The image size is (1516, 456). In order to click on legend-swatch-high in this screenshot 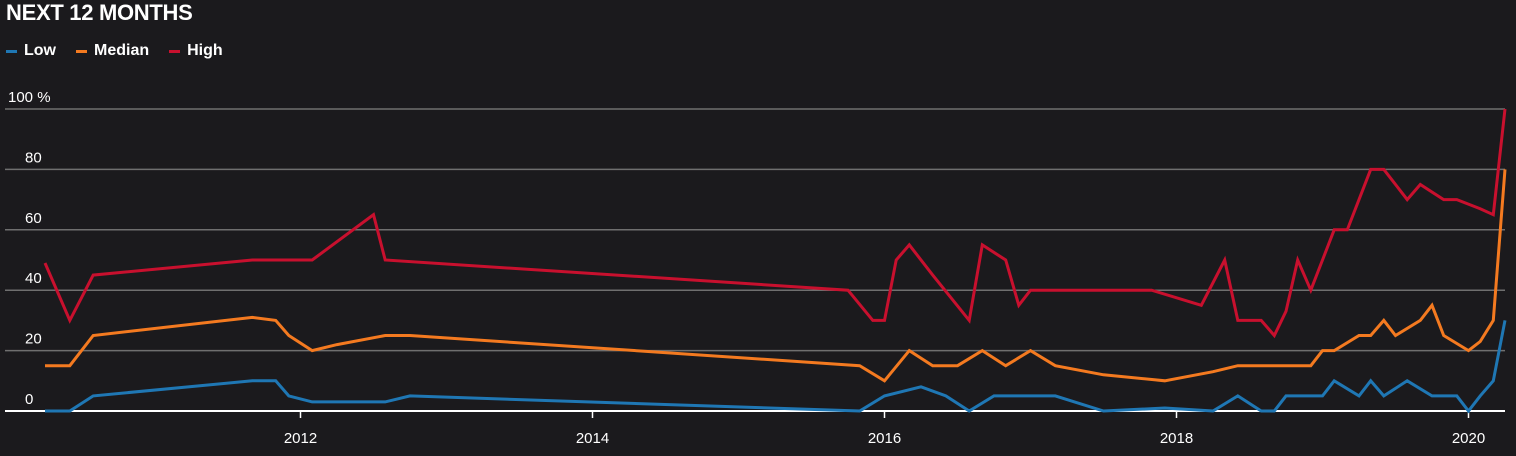, I will do `click(175, 51)`.